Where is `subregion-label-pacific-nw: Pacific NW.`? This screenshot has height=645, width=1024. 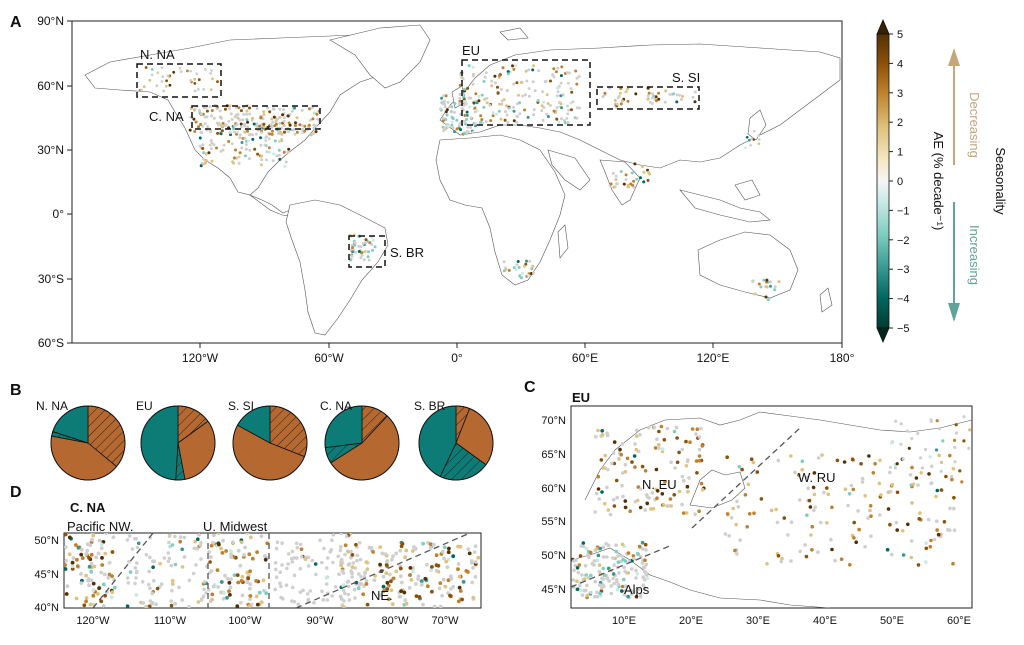
subregion-label-pacific-nw: Pacific NW. is located at coordinates (100, 526).